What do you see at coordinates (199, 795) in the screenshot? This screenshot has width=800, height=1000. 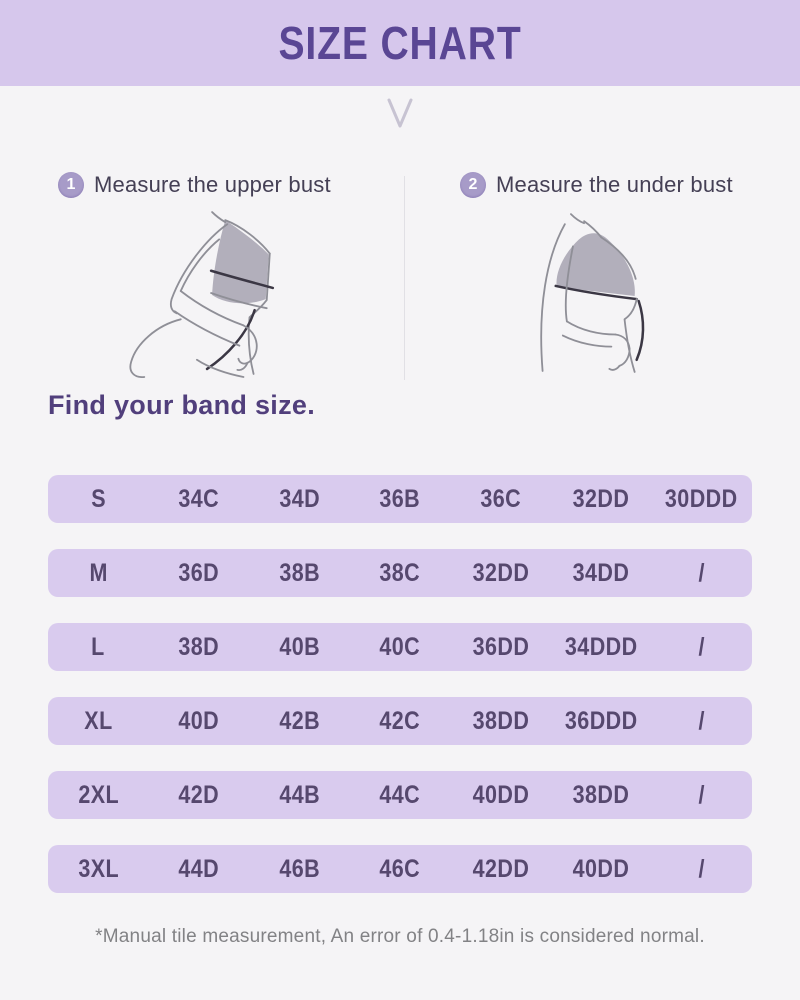 I see `size-value-cell: 42D` at bounding box center [199, 795].